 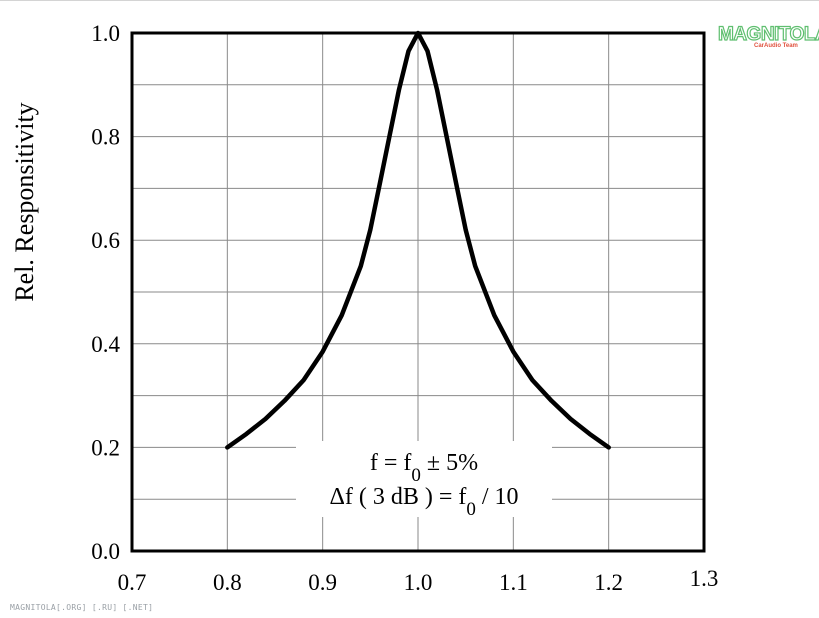 I want to click on annotation-background, so click(x=424, y=479).